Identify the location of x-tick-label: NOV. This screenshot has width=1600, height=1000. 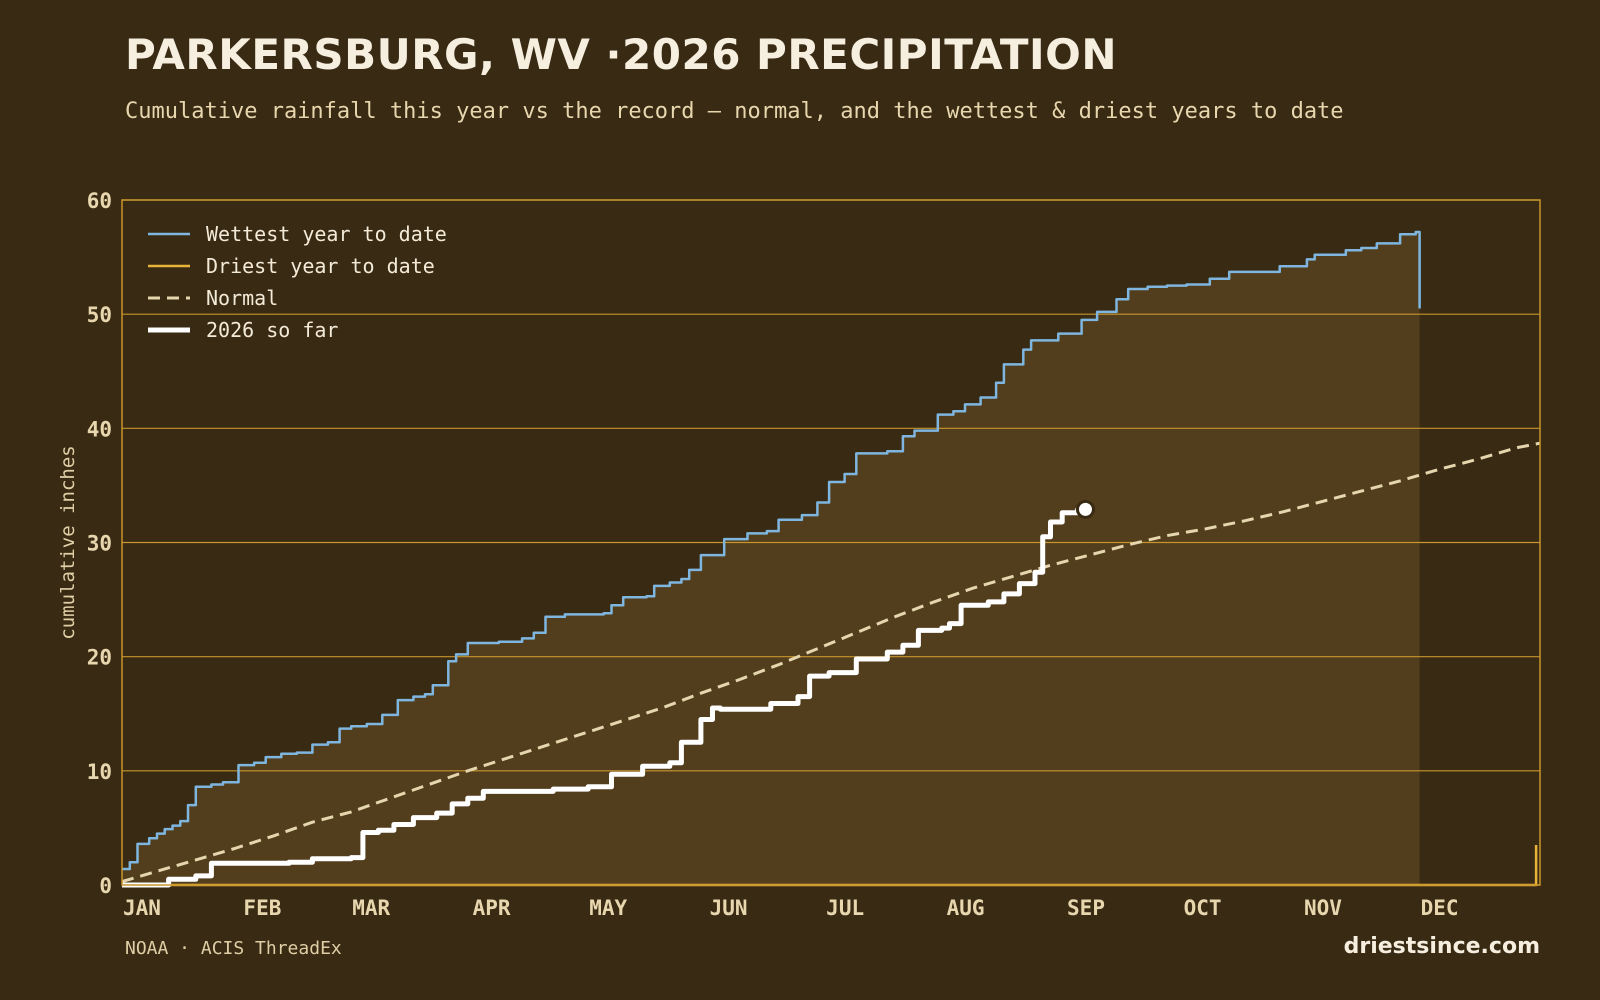
(1323, 908).